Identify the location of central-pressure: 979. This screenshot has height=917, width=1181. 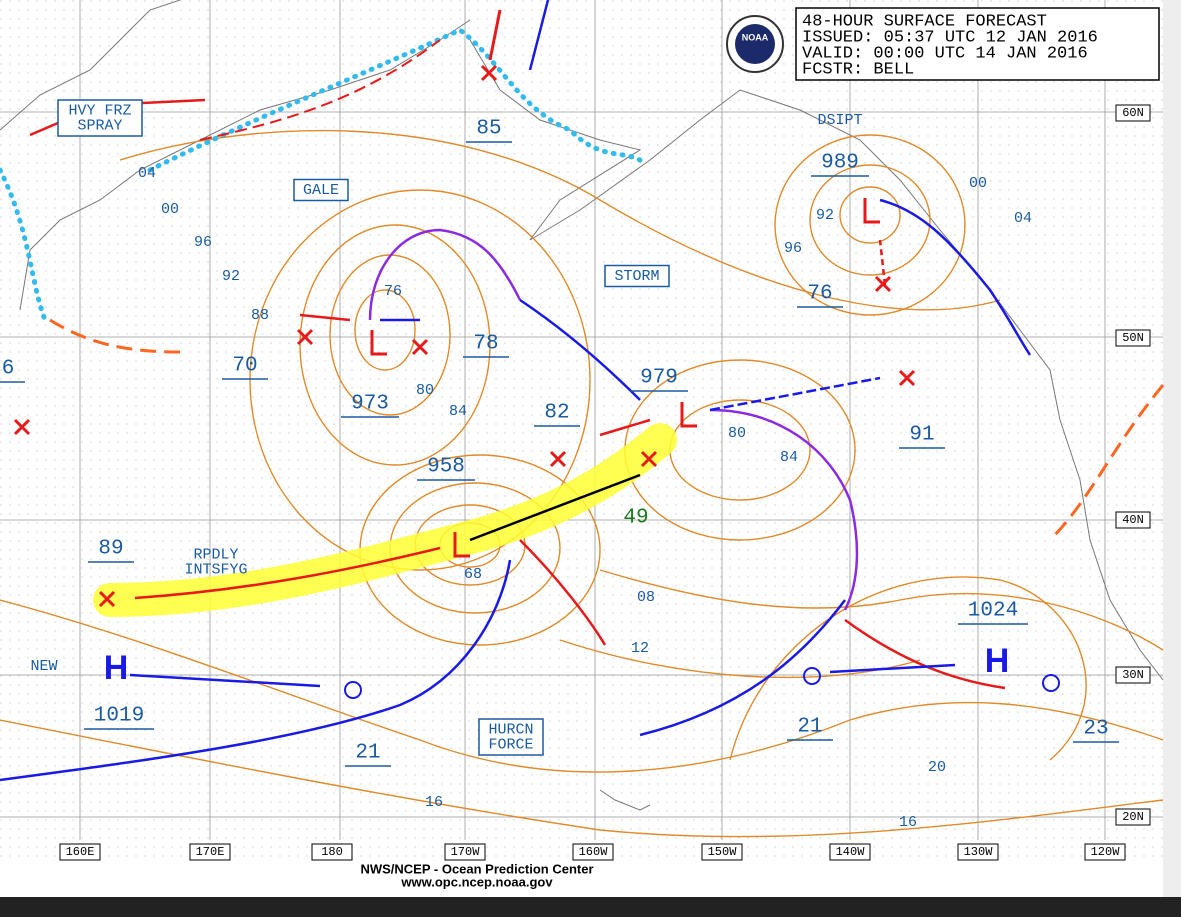
(659, 378).